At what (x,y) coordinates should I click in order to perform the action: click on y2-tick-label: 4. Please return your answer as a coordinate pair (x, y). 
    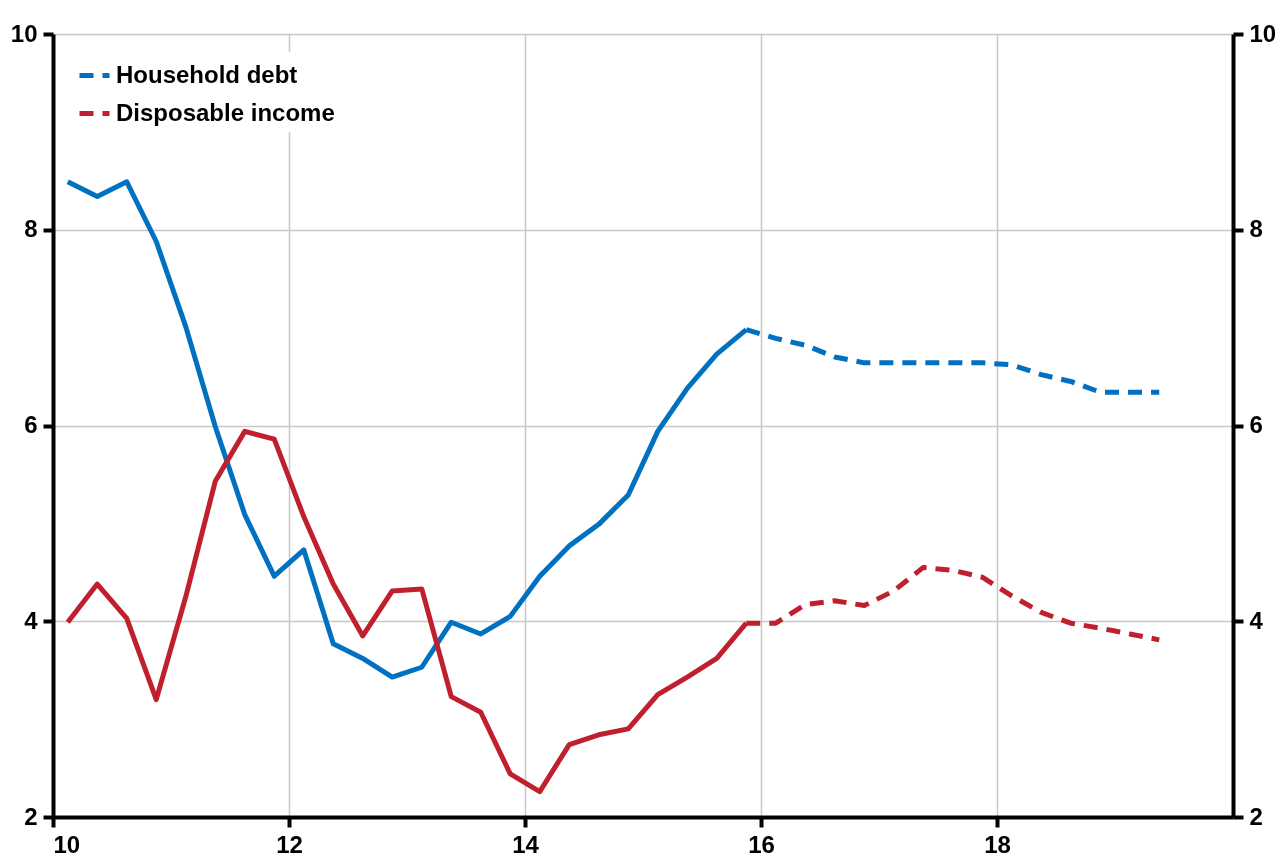
    Looking at the image, I should click on (1256, 620).